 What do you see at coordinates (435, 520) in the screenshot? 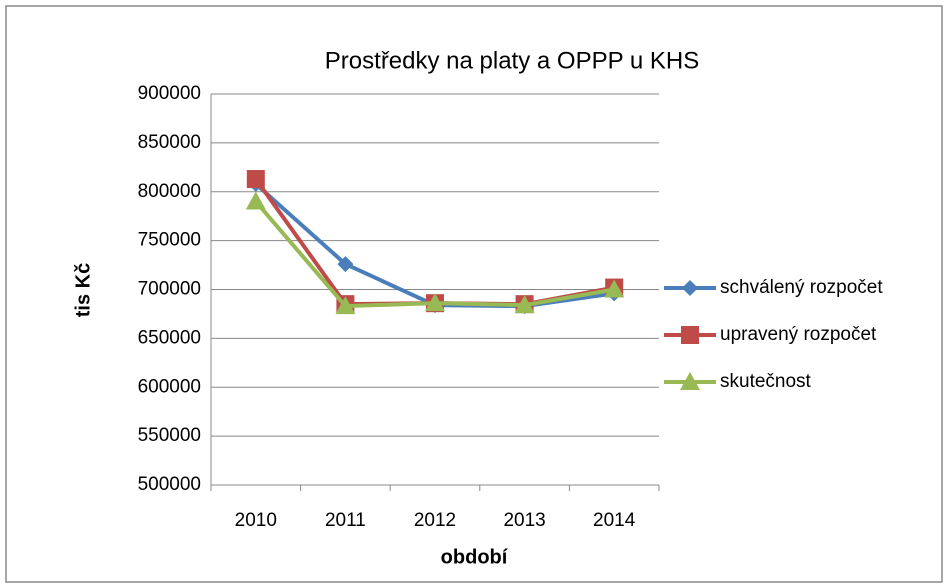
I see `x-tick-label: 2012` at bounding box center [435, 520].